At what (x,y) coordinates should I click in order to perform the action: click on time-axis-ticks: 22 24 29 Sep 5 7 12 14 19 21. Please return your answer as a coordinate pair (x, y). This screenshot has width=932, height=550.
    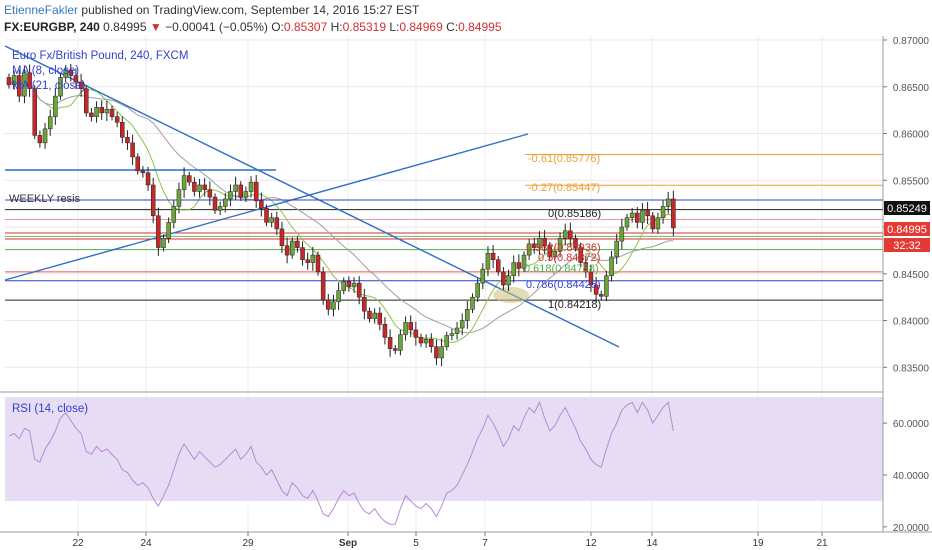
    Looking at the image, I should click on (450, 540).